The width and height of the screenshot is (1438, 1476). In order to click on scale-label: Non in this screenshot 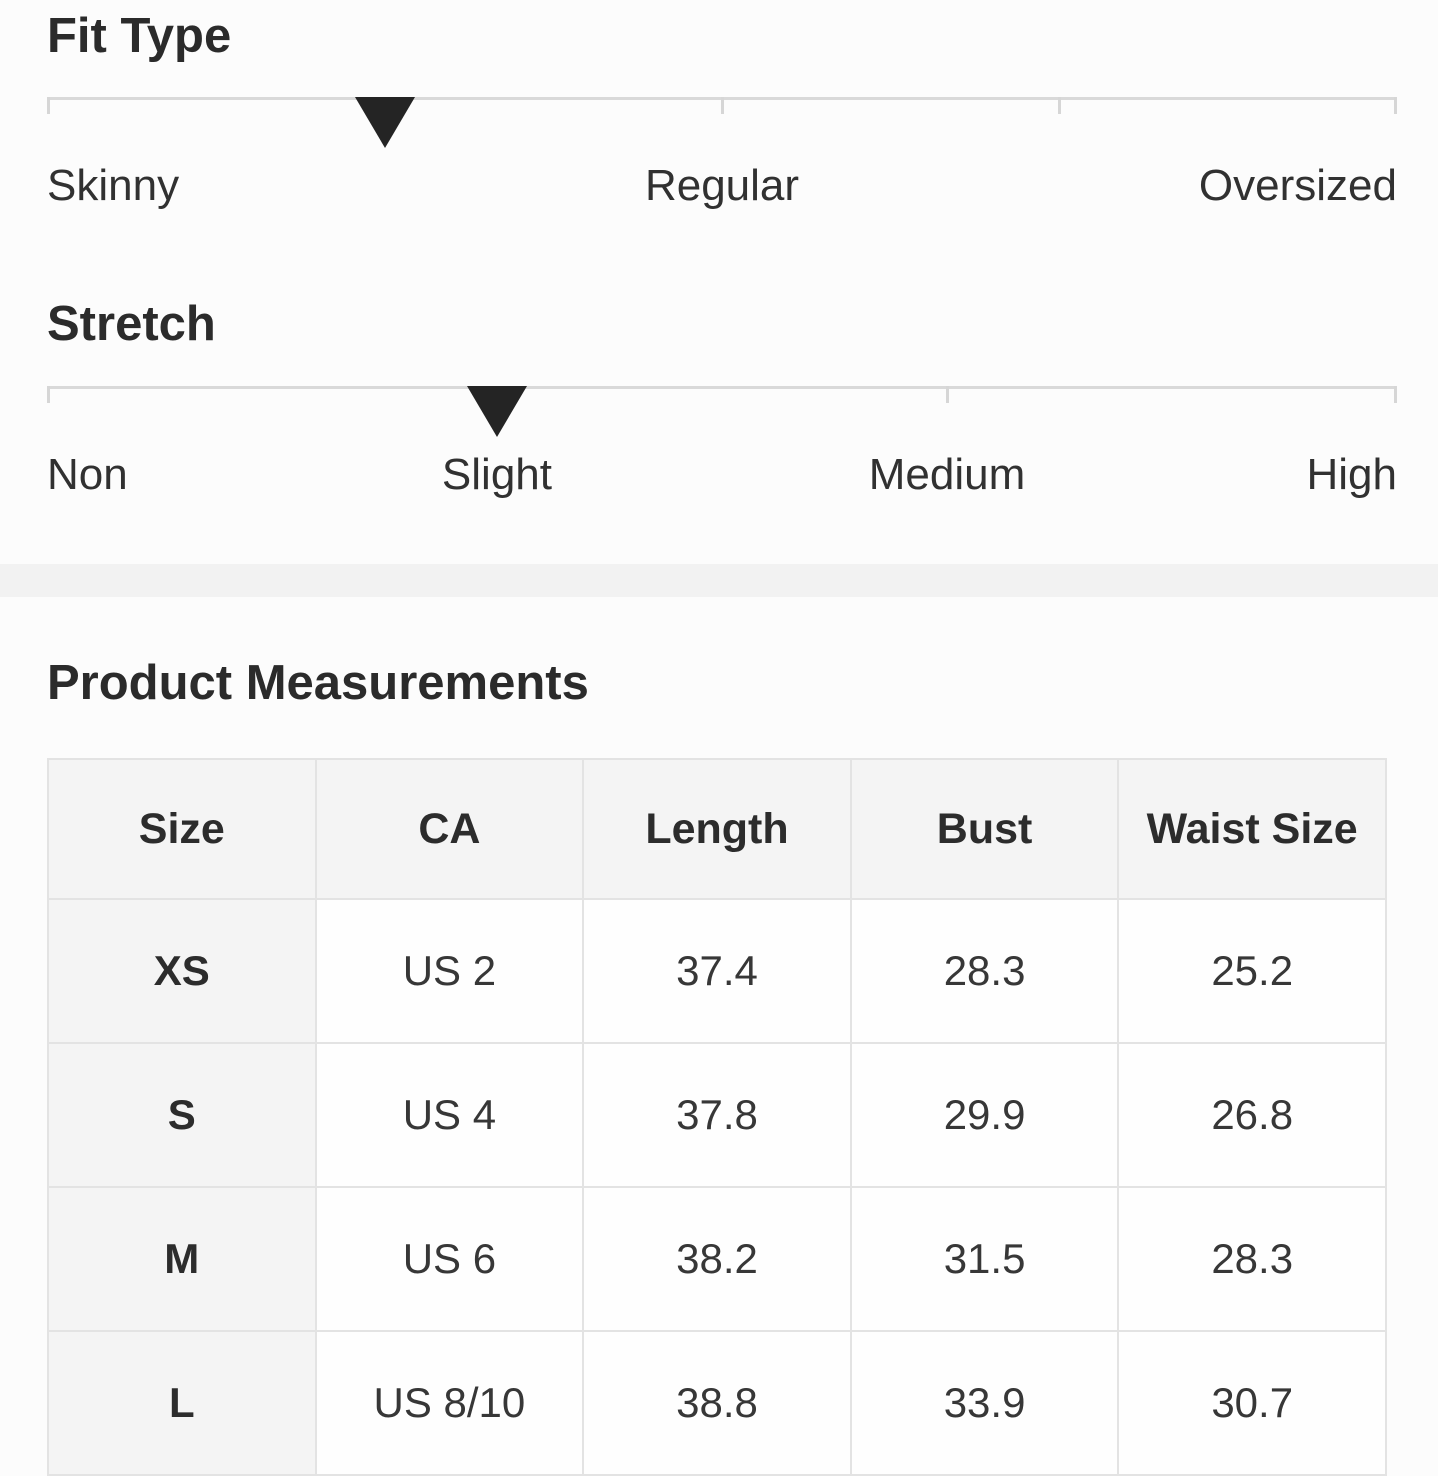, I will do `click(87, 474)`.